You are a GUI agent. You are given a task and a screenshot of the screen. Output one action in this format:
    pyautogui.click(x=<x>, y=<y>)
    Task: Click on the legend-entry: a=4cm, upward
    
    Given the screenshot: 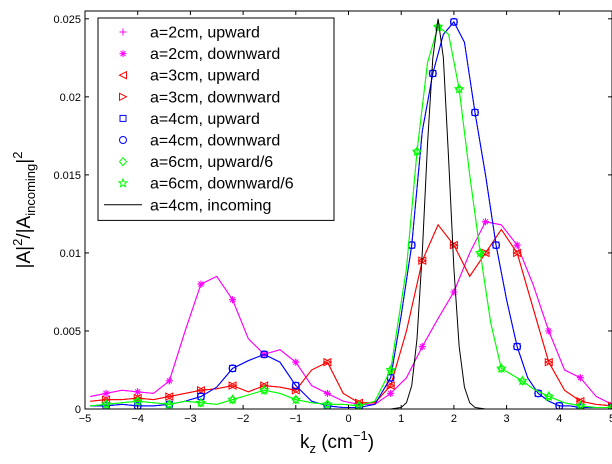 What is the action you would take?
    pyautogui.click(x=189, y=119)
    